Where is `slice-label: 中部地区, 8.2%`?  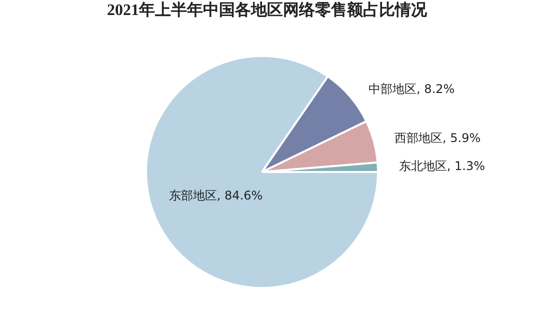 slice-label: 中部地区, 8.2% is located at coordinates (411, 89).